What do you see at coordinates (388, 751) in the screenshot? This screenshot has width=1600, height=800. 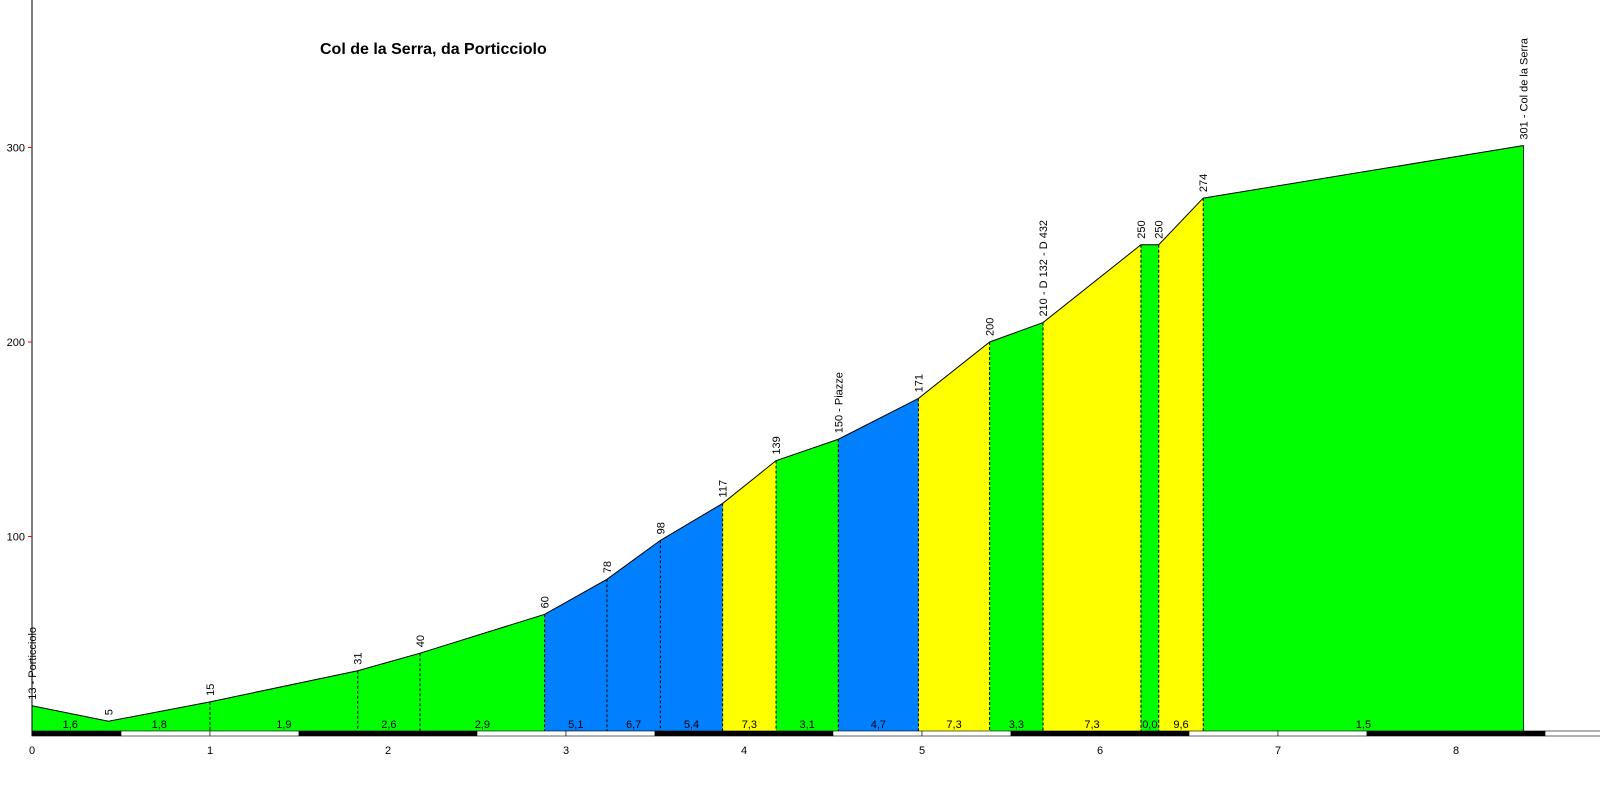 I see `x-tick-label: 2` at bounding box center [388, 751].